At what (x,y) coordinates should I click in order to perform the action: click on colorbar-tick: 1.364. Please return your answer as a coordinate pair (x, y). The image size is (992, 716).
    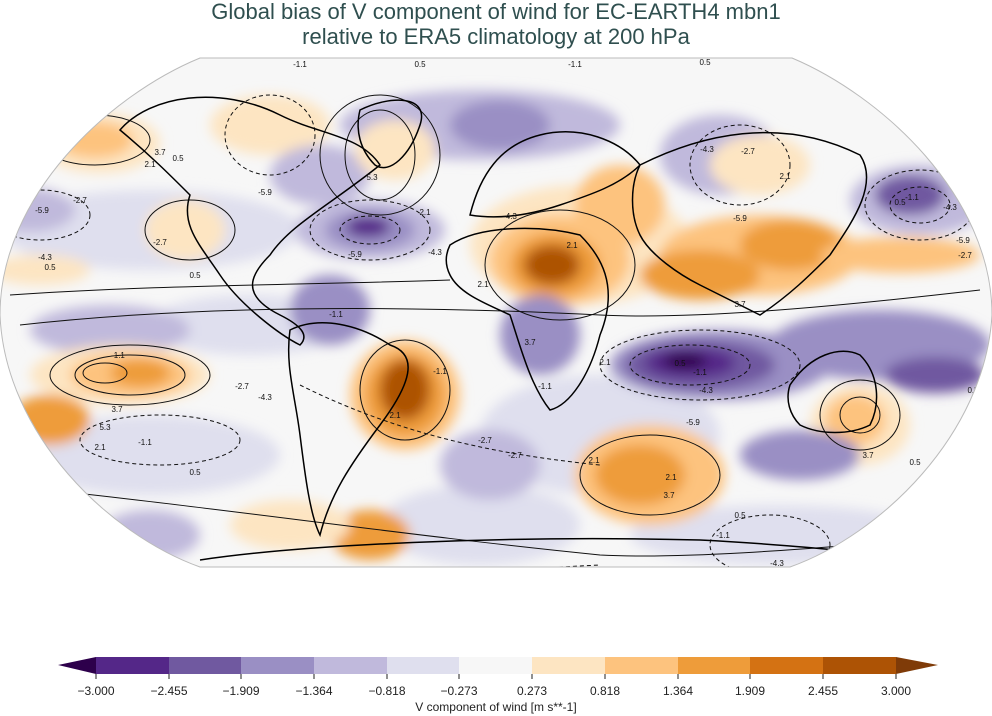
    Looking at the image, I should click on (678, 691).